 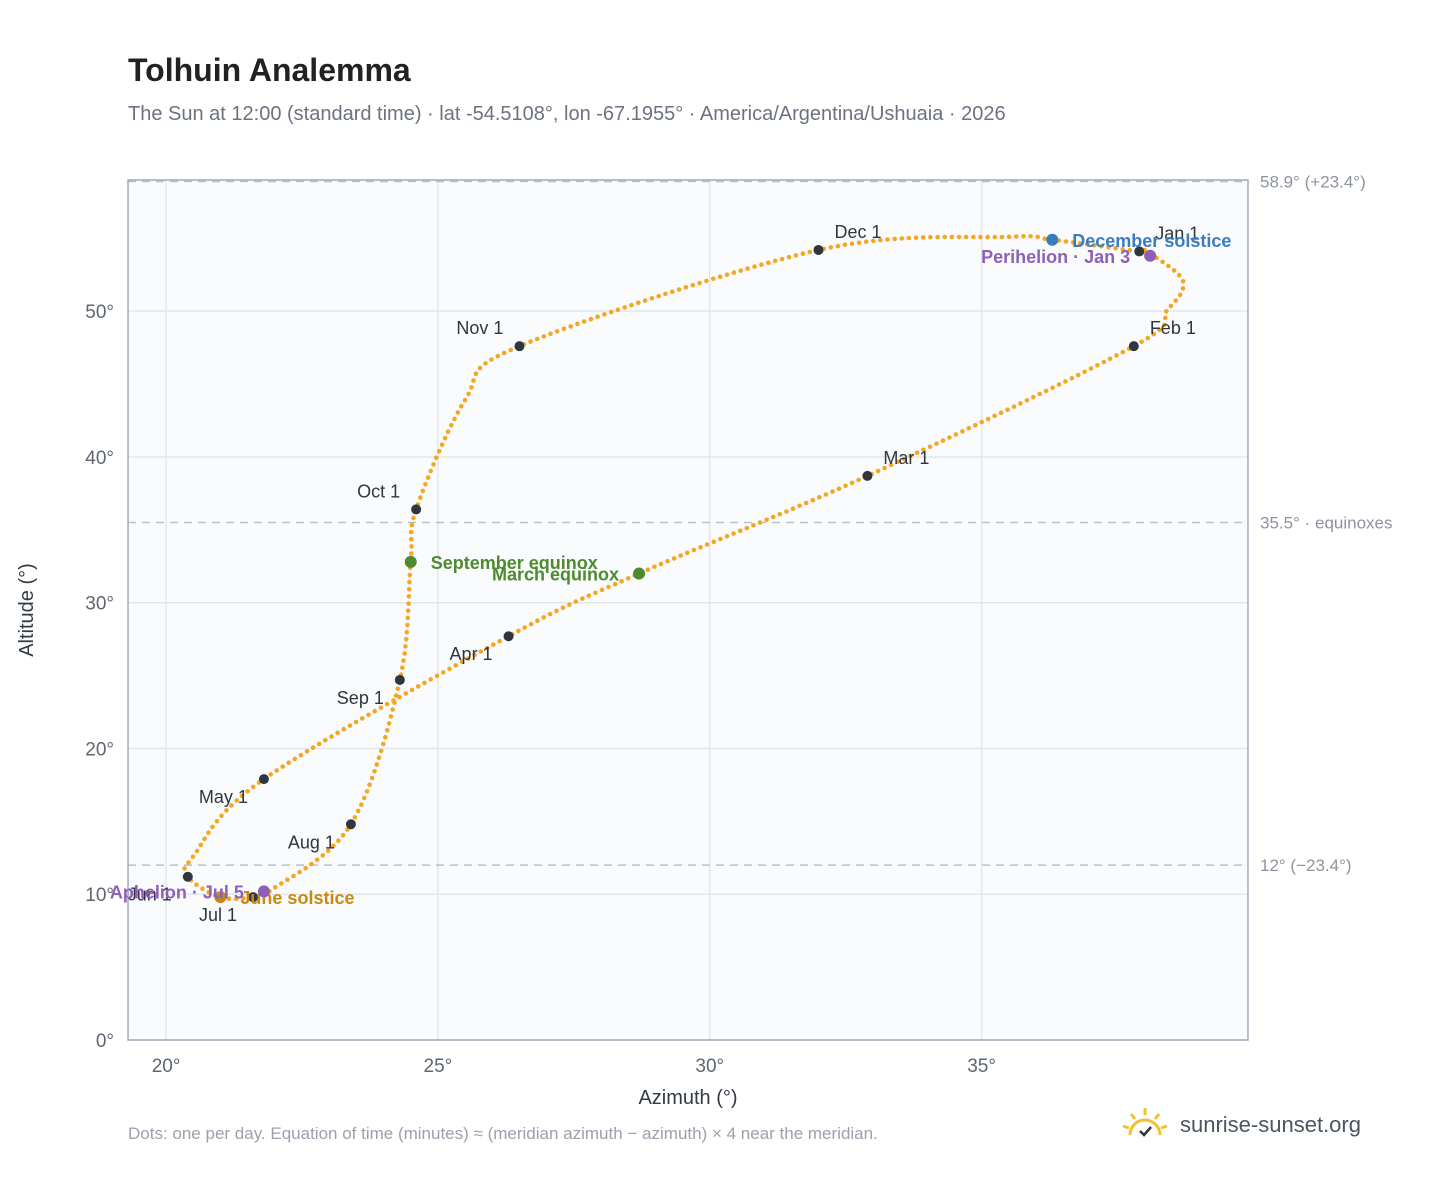 I want to click on event-label: June solstice, so click(x=297, y=898).